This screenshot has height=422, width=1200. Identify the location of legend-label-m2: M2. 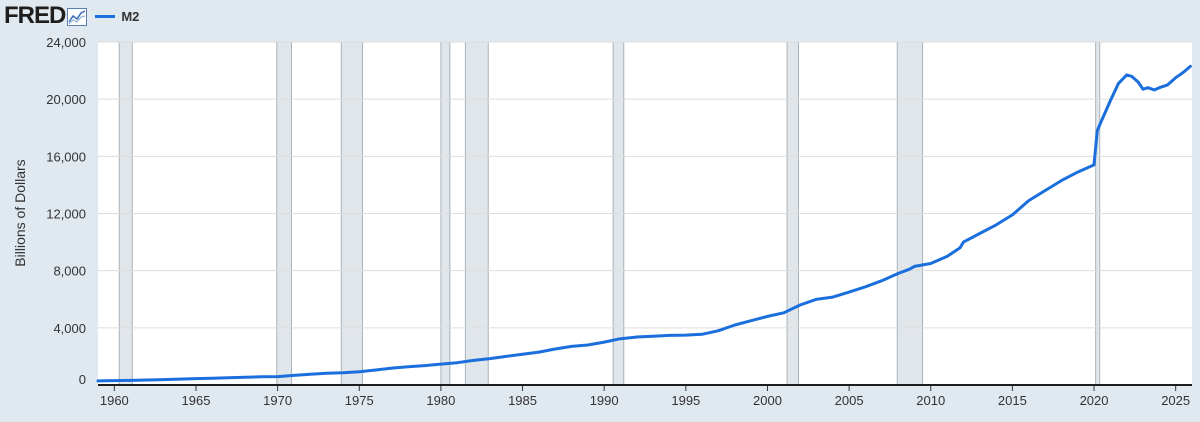
(130, 16).